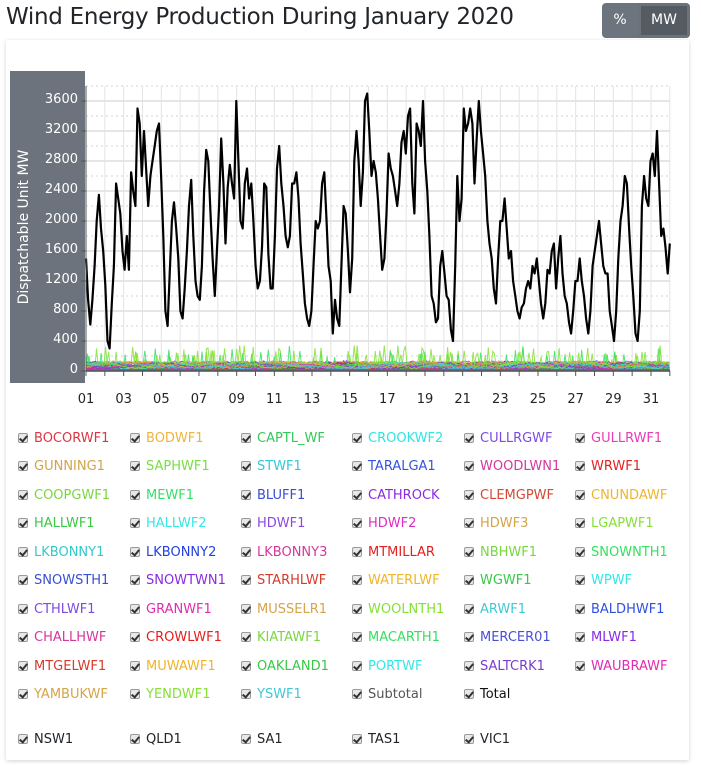 The image size is (701, 765). What do you see at coordinates (504, 666) in the screenshot?
I see `legend-item-saltcrk1: SALTCRK1` at bounding box center [504, 666].